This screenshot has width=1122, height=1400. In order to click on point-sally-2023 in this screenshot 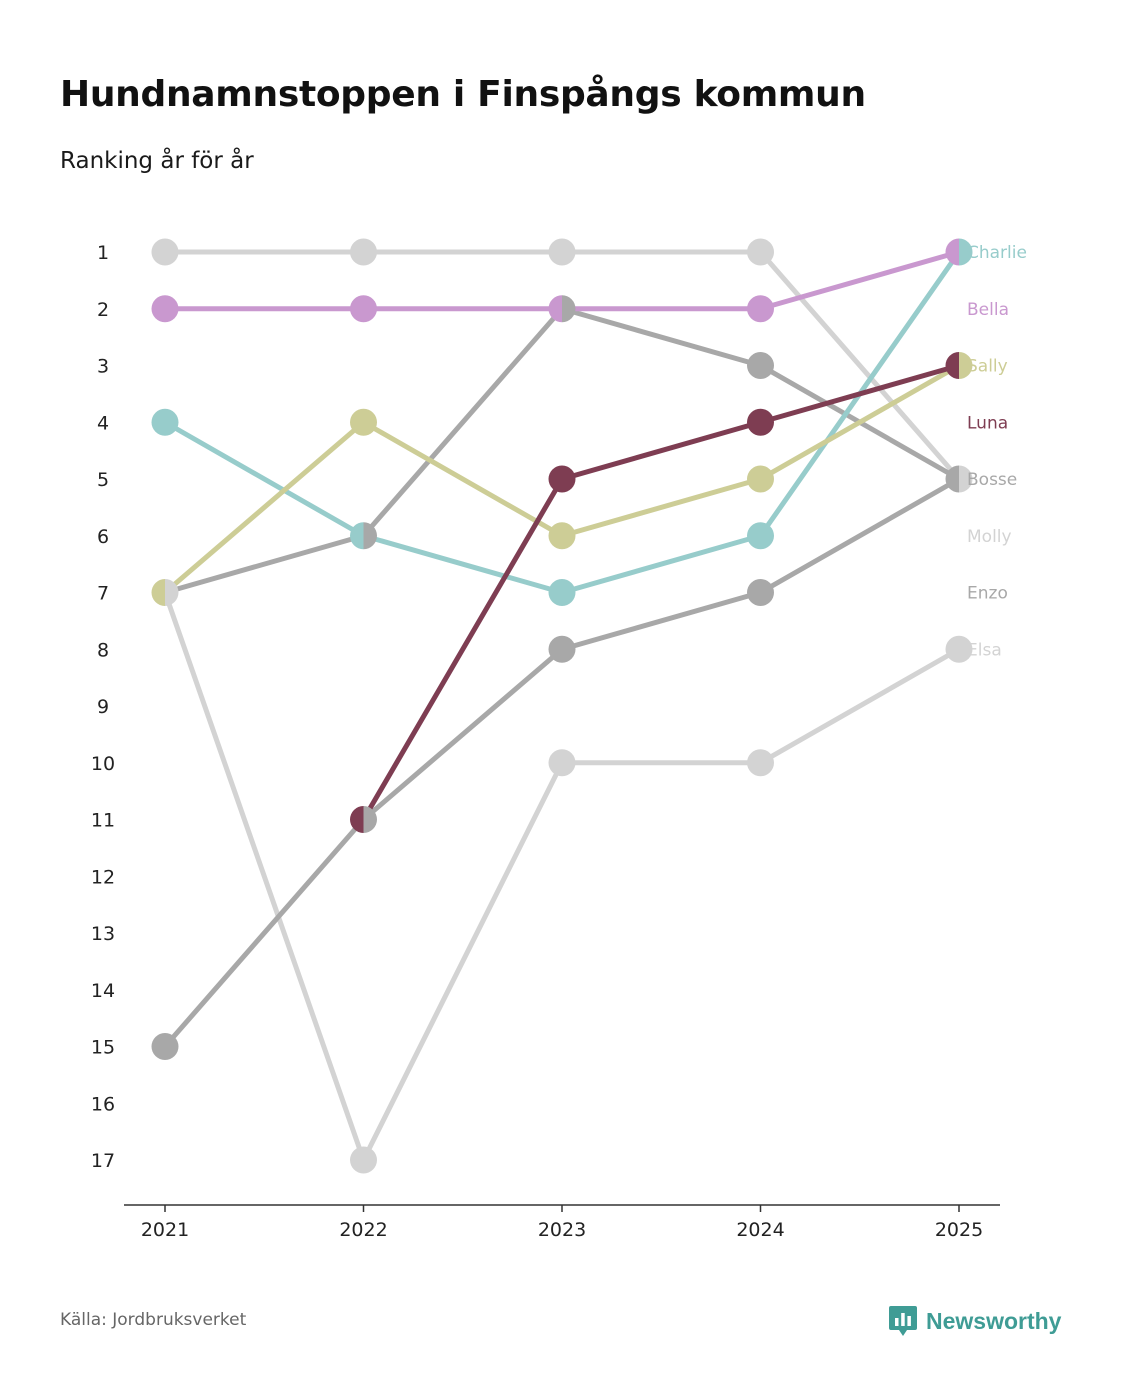, I will do `click(562, 536)`.